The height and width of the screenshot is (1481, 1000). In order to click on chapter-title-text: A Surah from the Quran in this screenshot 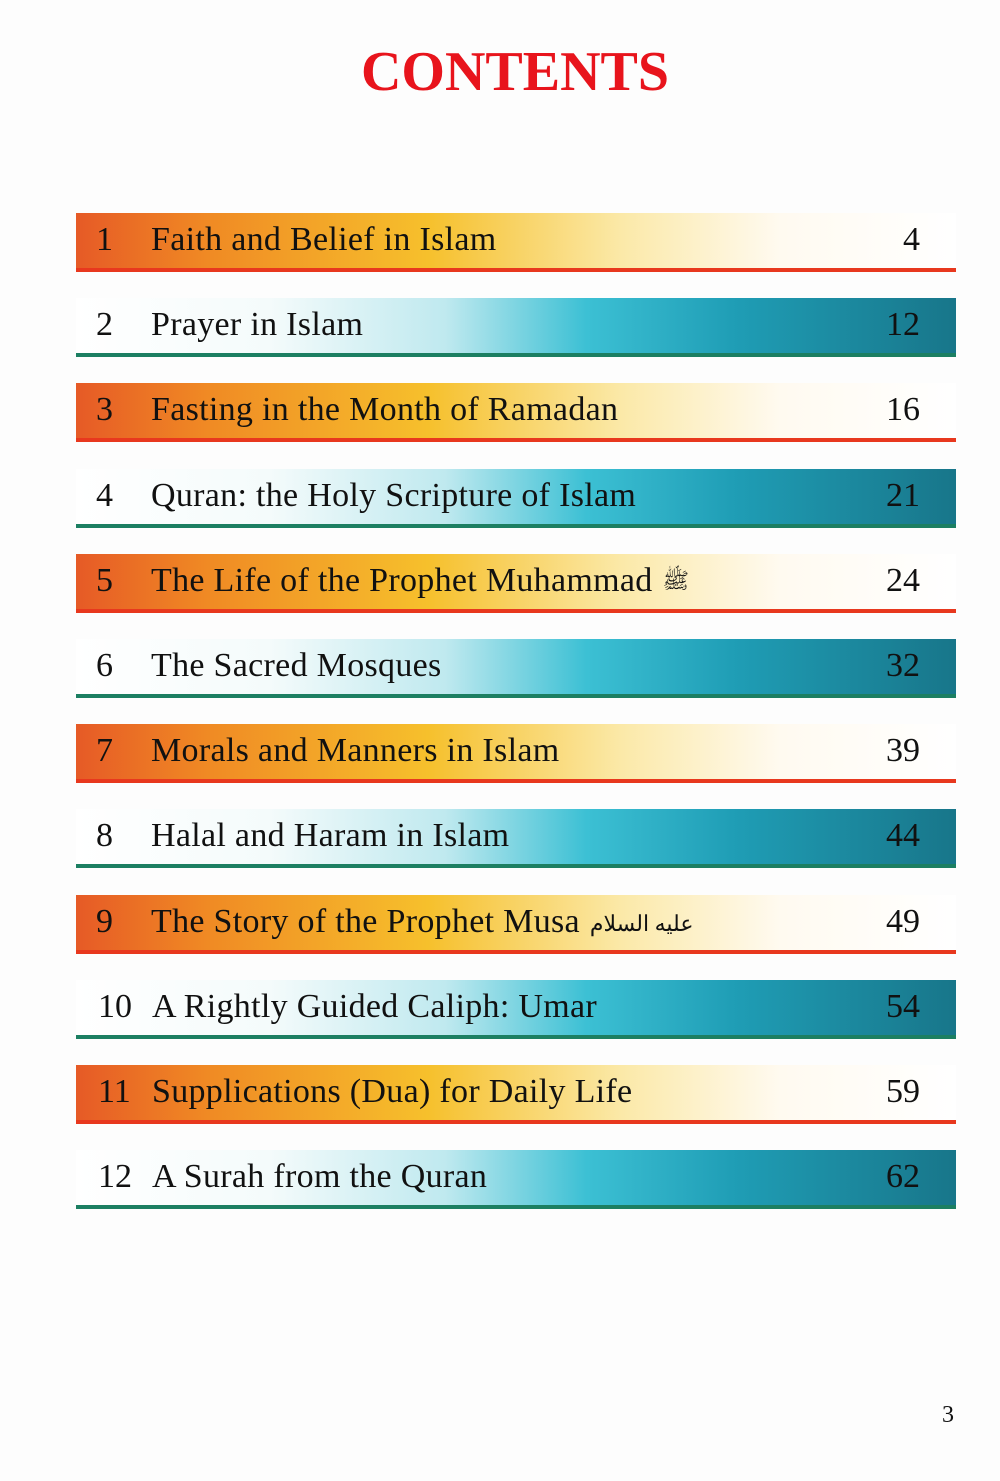, I will do `click(320, 1177)`.